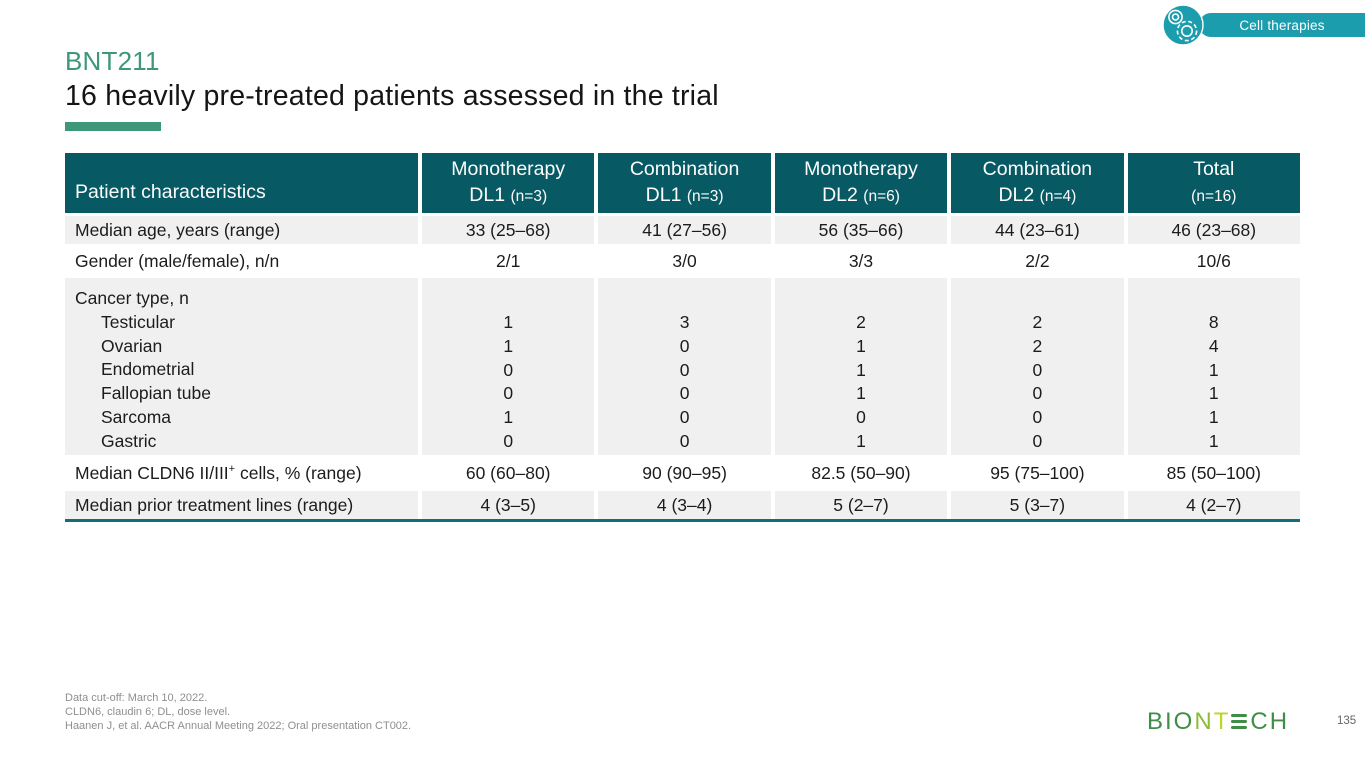 Image resolution: width=1365 pixels, height=768 pixels. Describe the element at coordinates (1037, 473) in the screenshot. I see `row-cldn6-value: 95 (75–100)` at that location.